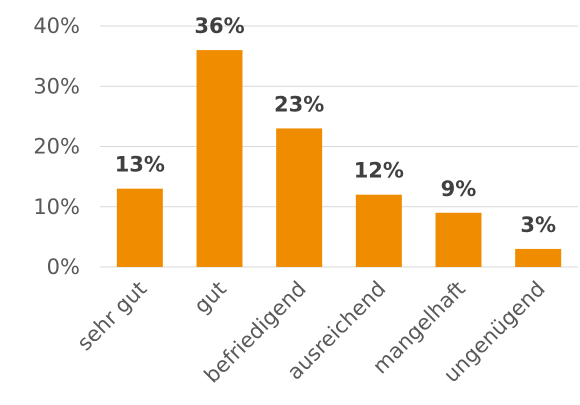 The image size is (580, 405). I want to click on y-axis-ticks: 0% 10% 20% 30% 40%, so click(56, 146).